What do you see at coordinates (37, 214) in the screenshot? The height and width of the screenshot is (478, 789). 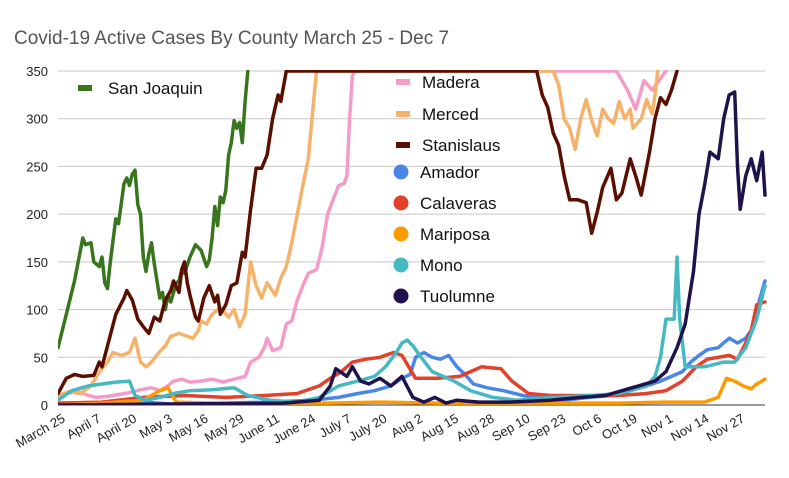 I see `y-tick-label: 200` at bounding box center [37, 214].